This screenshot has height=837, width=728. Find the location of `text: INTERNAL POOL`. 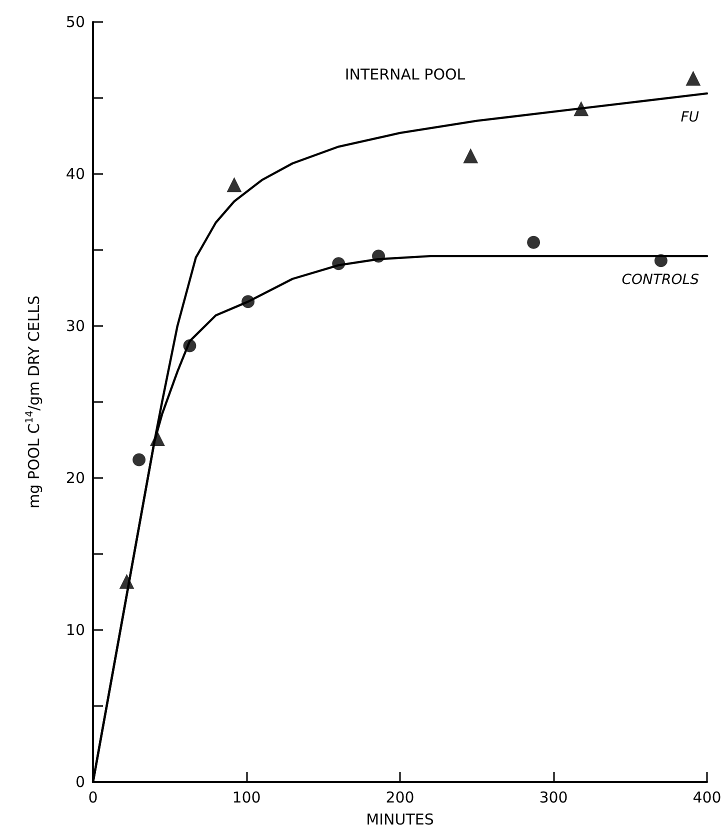

text: INTERNAL POOL is located at coordinates (405, 75).